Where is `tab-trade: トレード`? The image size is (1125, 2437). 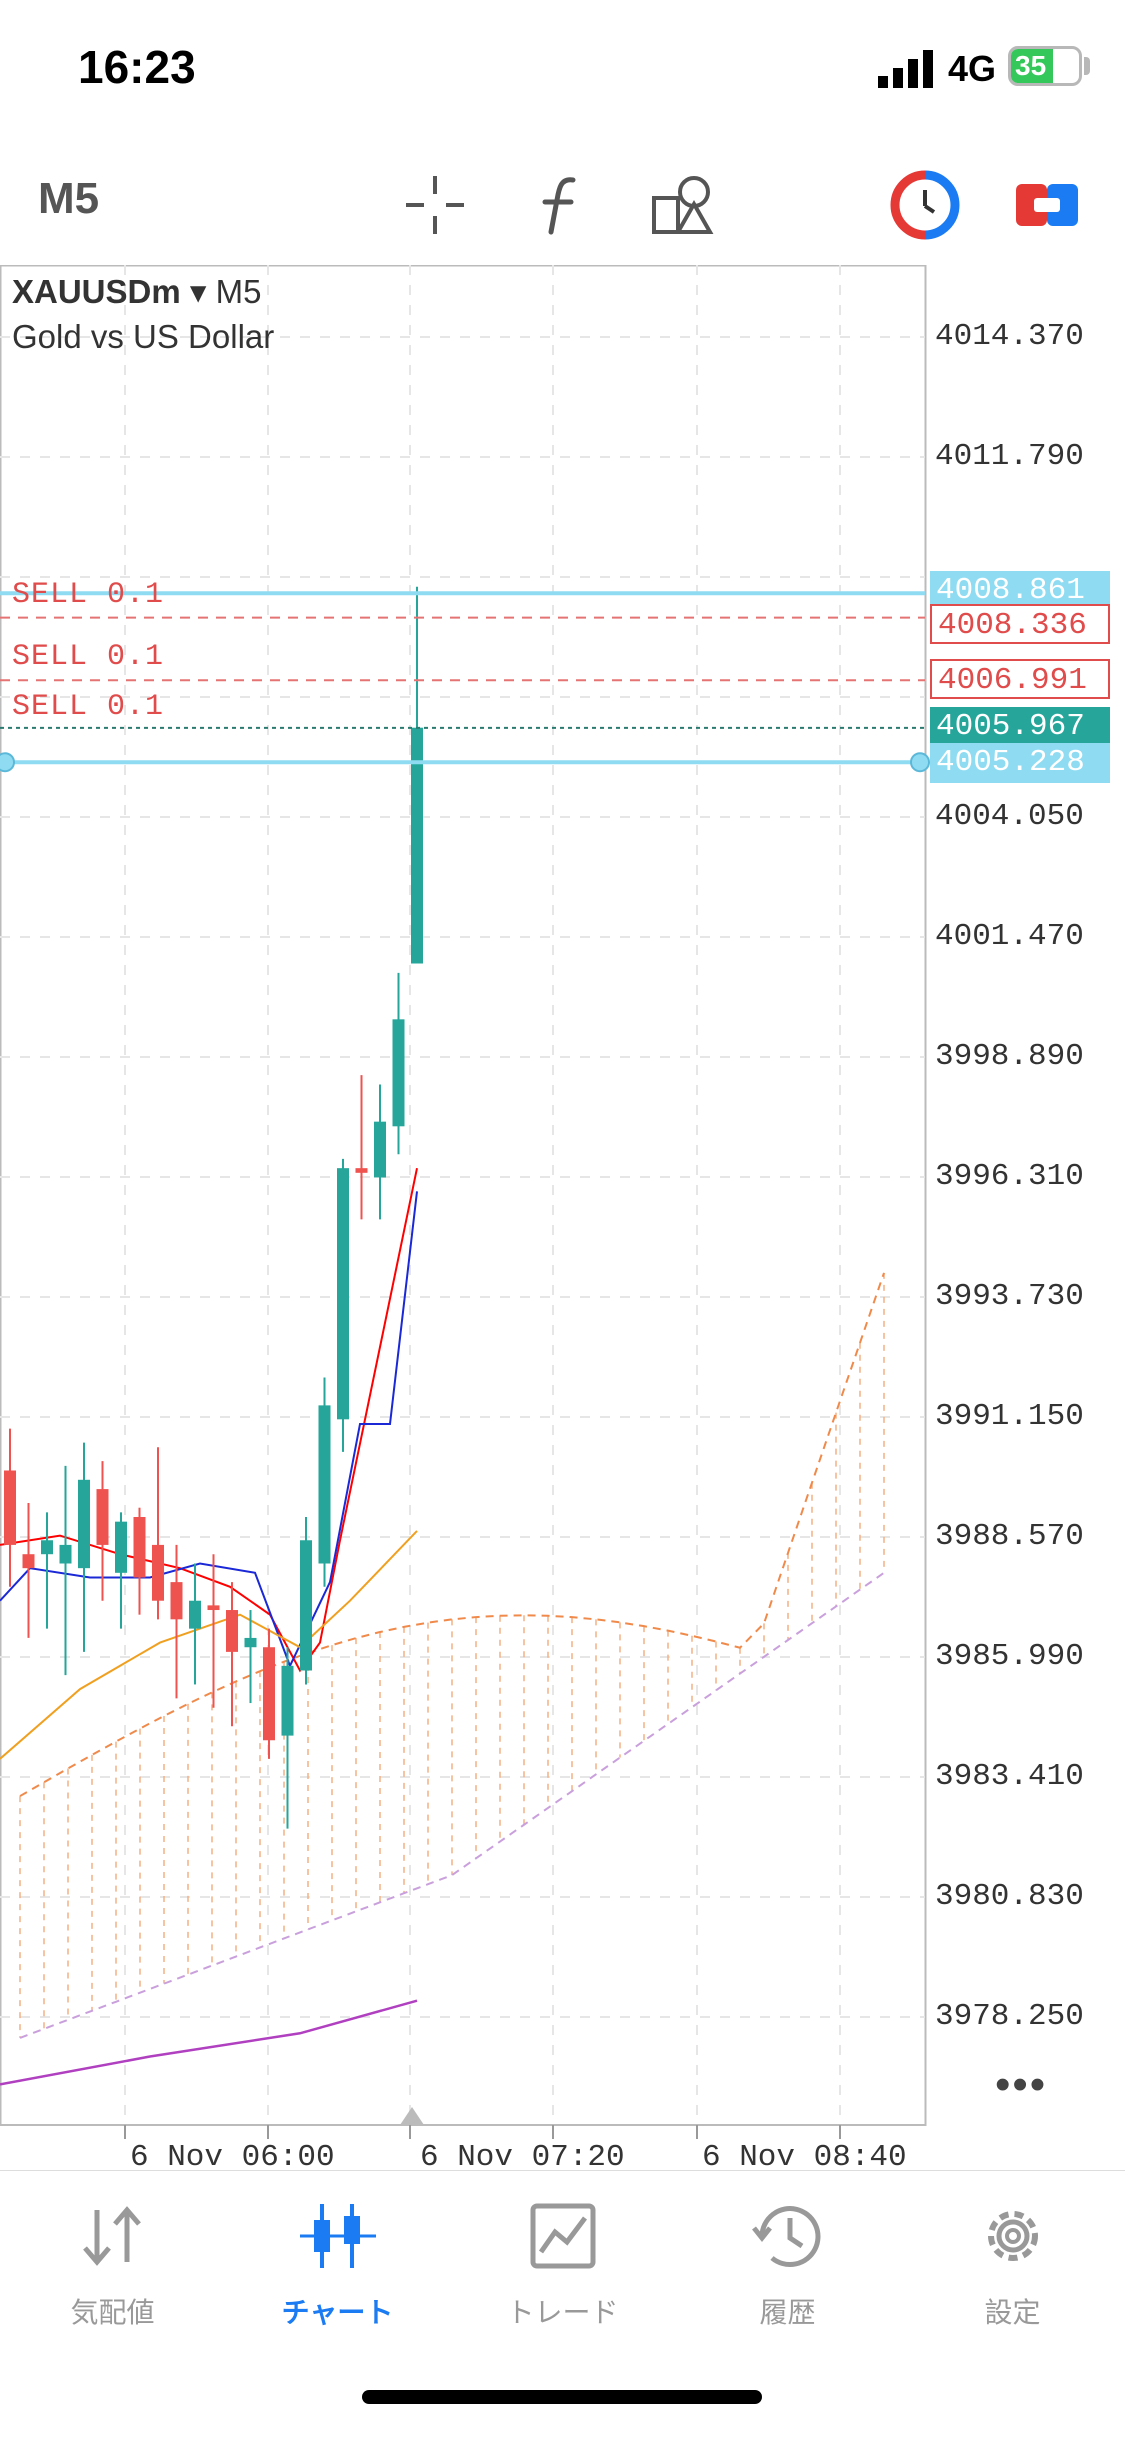 tab-trade: トレード is located at coordinates (562, 2263).